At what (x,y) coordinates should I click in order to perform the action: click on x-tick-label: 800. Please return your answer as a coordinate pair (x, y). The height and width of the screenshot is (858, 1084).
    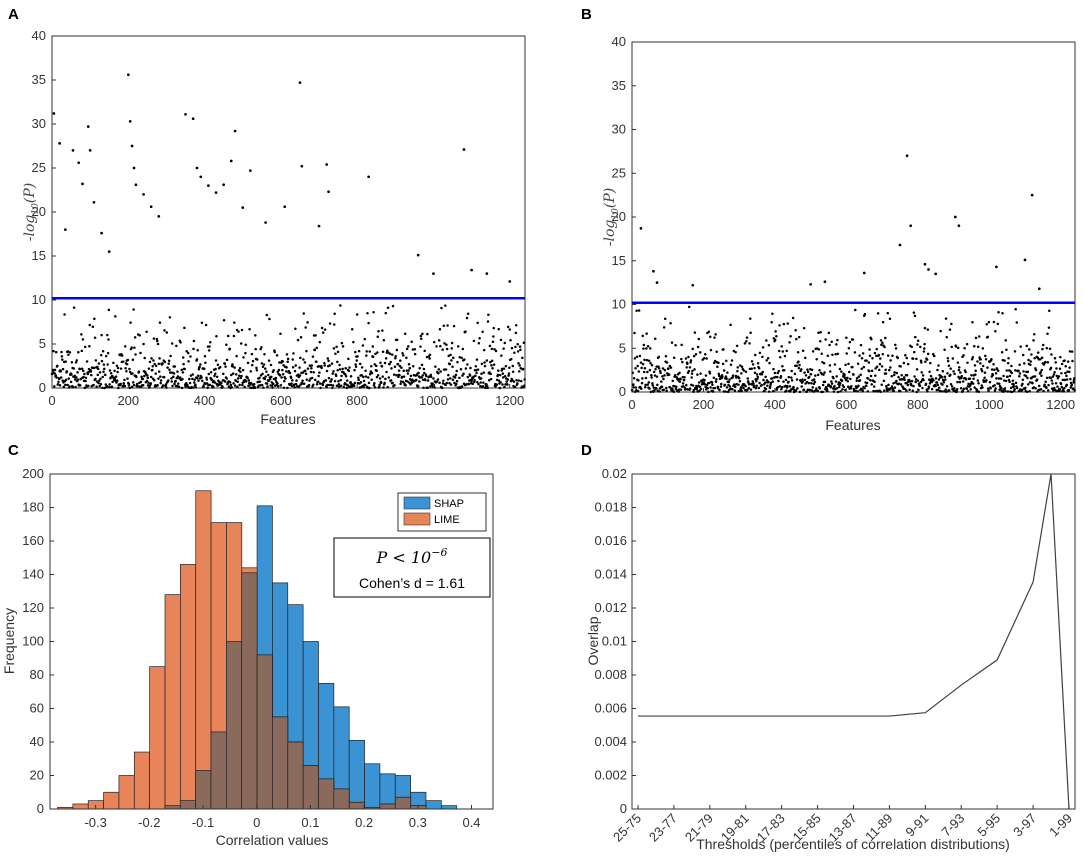
    Looking at the image, I should click on (357, 400).